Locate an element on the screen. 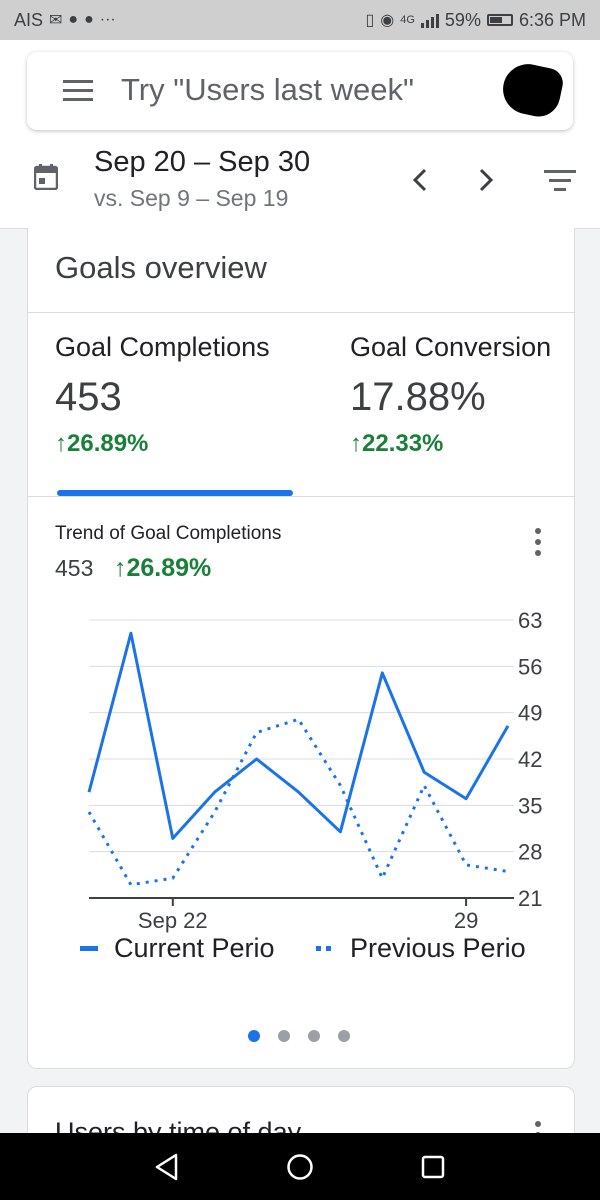  more-options-icon is located at coordinates (538, 546).